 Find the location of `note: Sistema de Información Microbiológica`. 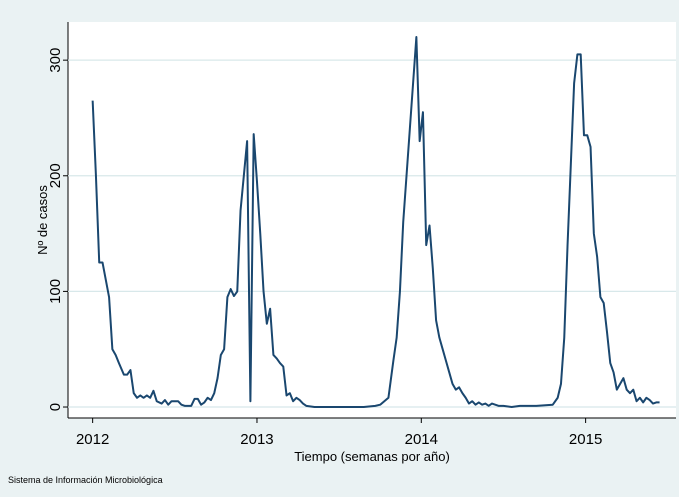

note: Sistema de Información Microbiológica is located at coordinates (85, 480).